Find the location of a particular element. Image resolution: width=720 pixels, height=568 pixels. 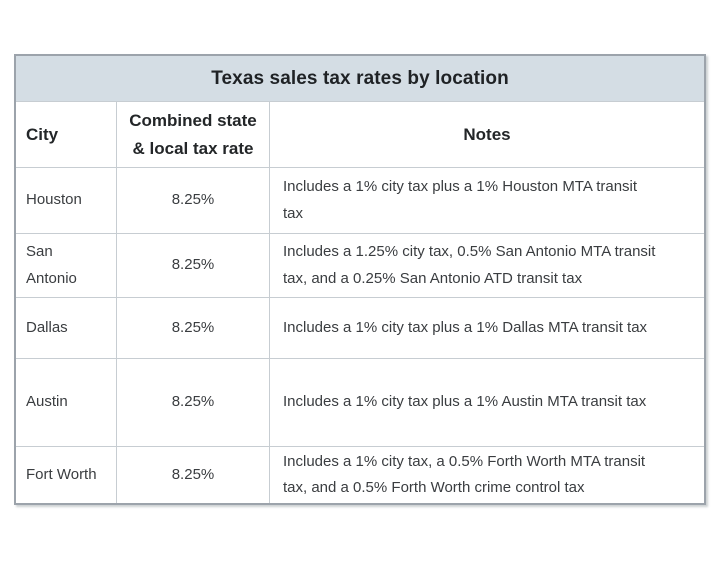

city-cell: Fort Worth is located at coordinates (66, 475).